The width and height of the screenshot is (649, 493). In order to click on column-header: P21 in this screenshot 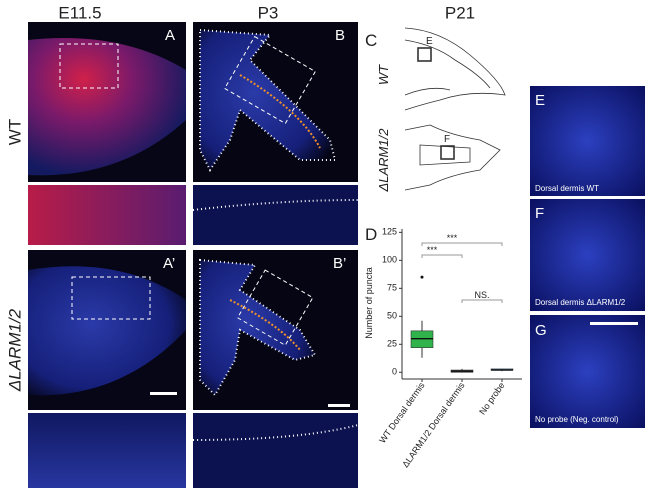, I will do `click(460, 12)`.